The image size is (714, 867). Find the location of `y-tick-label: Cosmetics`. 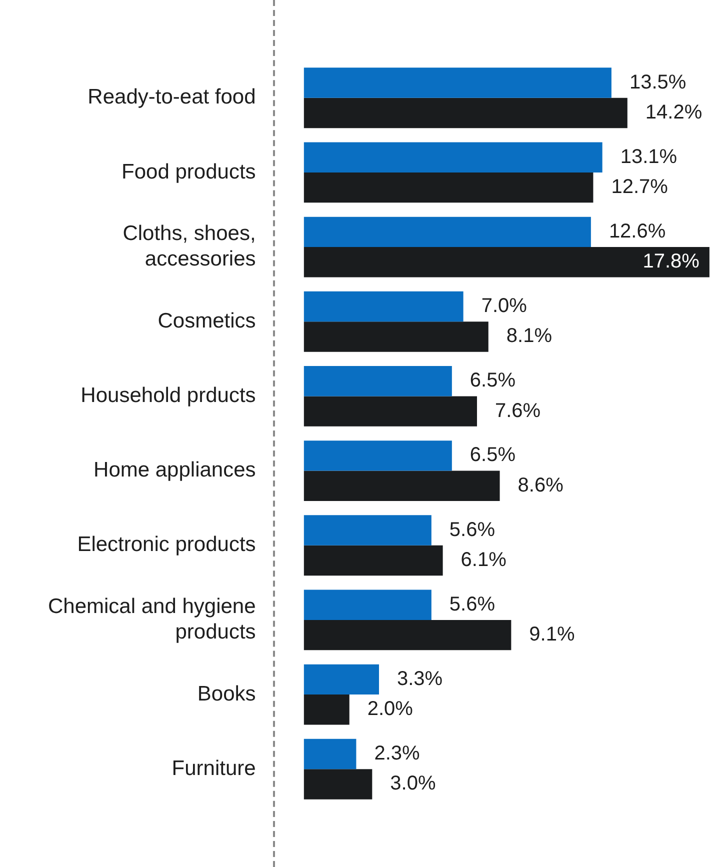

y-tick-label: Cosmetics is located at coordinates (207, 320).